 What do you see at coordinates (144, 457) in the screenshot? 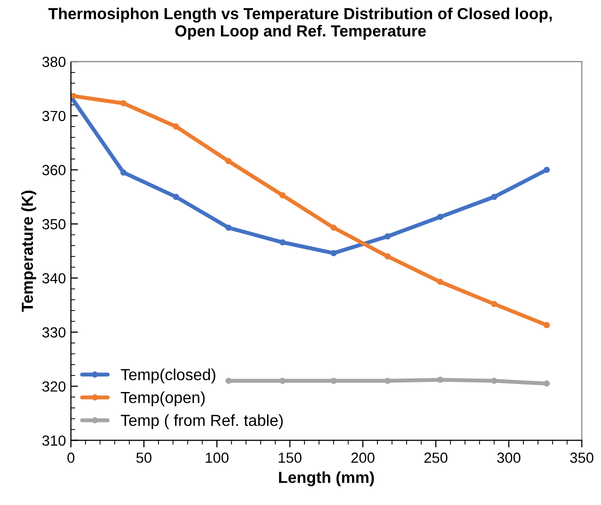
I see `x-tick-label: 50` at bounding box center [144, 457].